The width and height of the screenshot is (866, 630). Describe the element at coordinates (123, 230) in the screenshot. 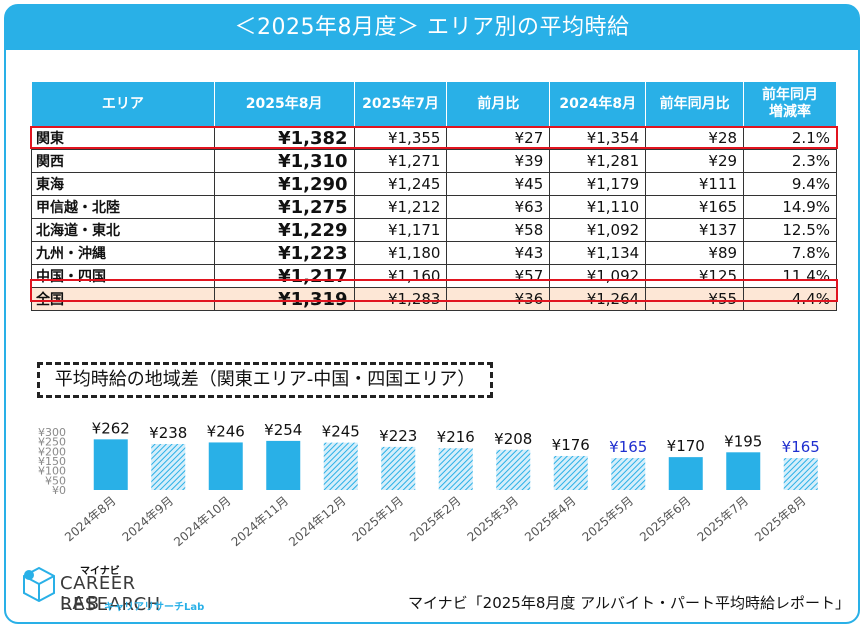

I see `area-cell: 北海道・東北` at that location.